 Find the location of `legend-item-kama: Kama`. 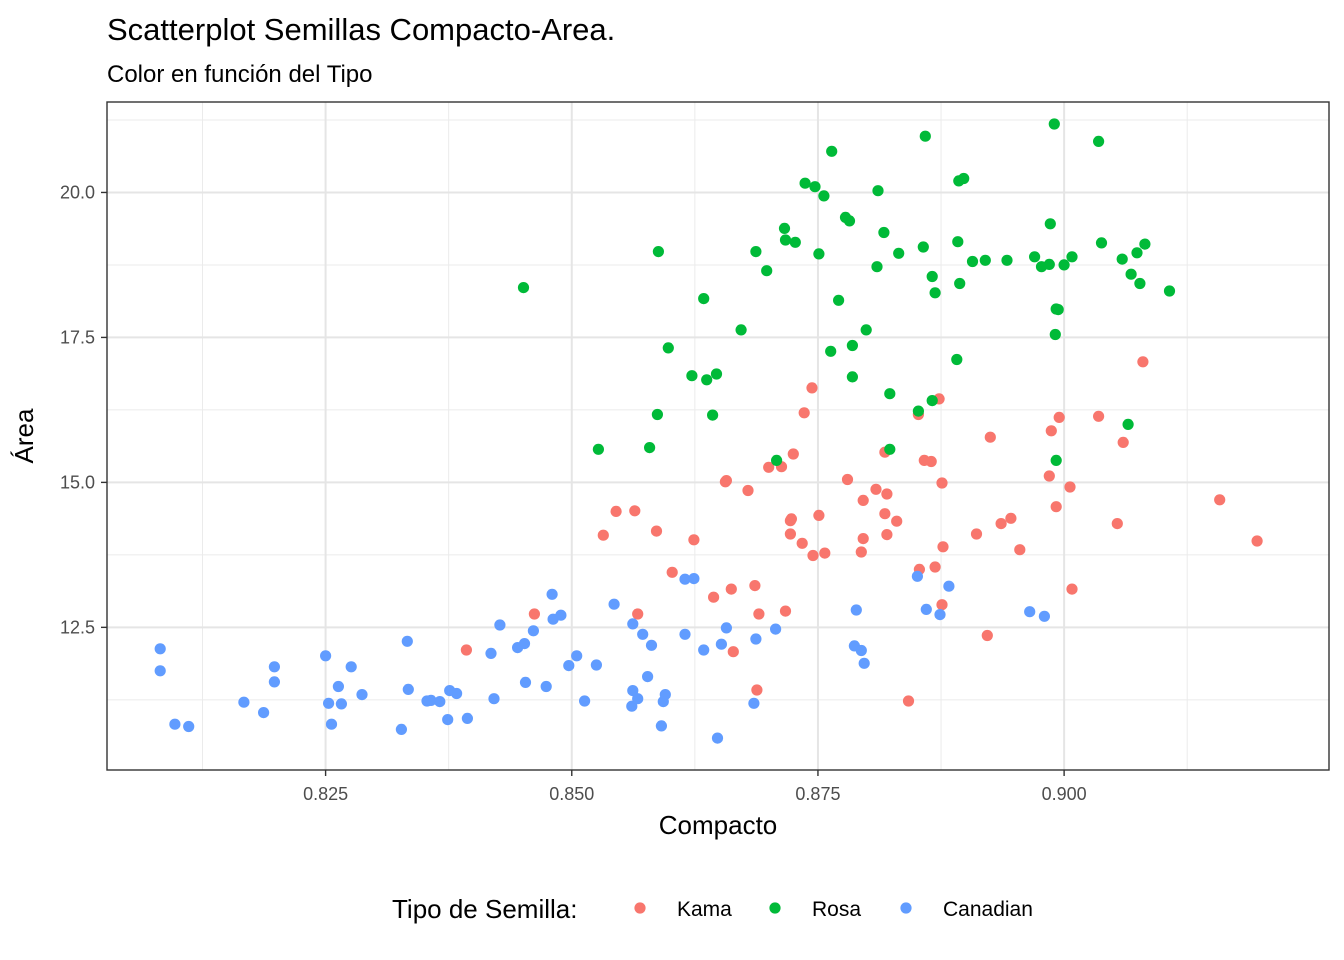

legend-item-kama: Kama is located at coordinates (683, 909).